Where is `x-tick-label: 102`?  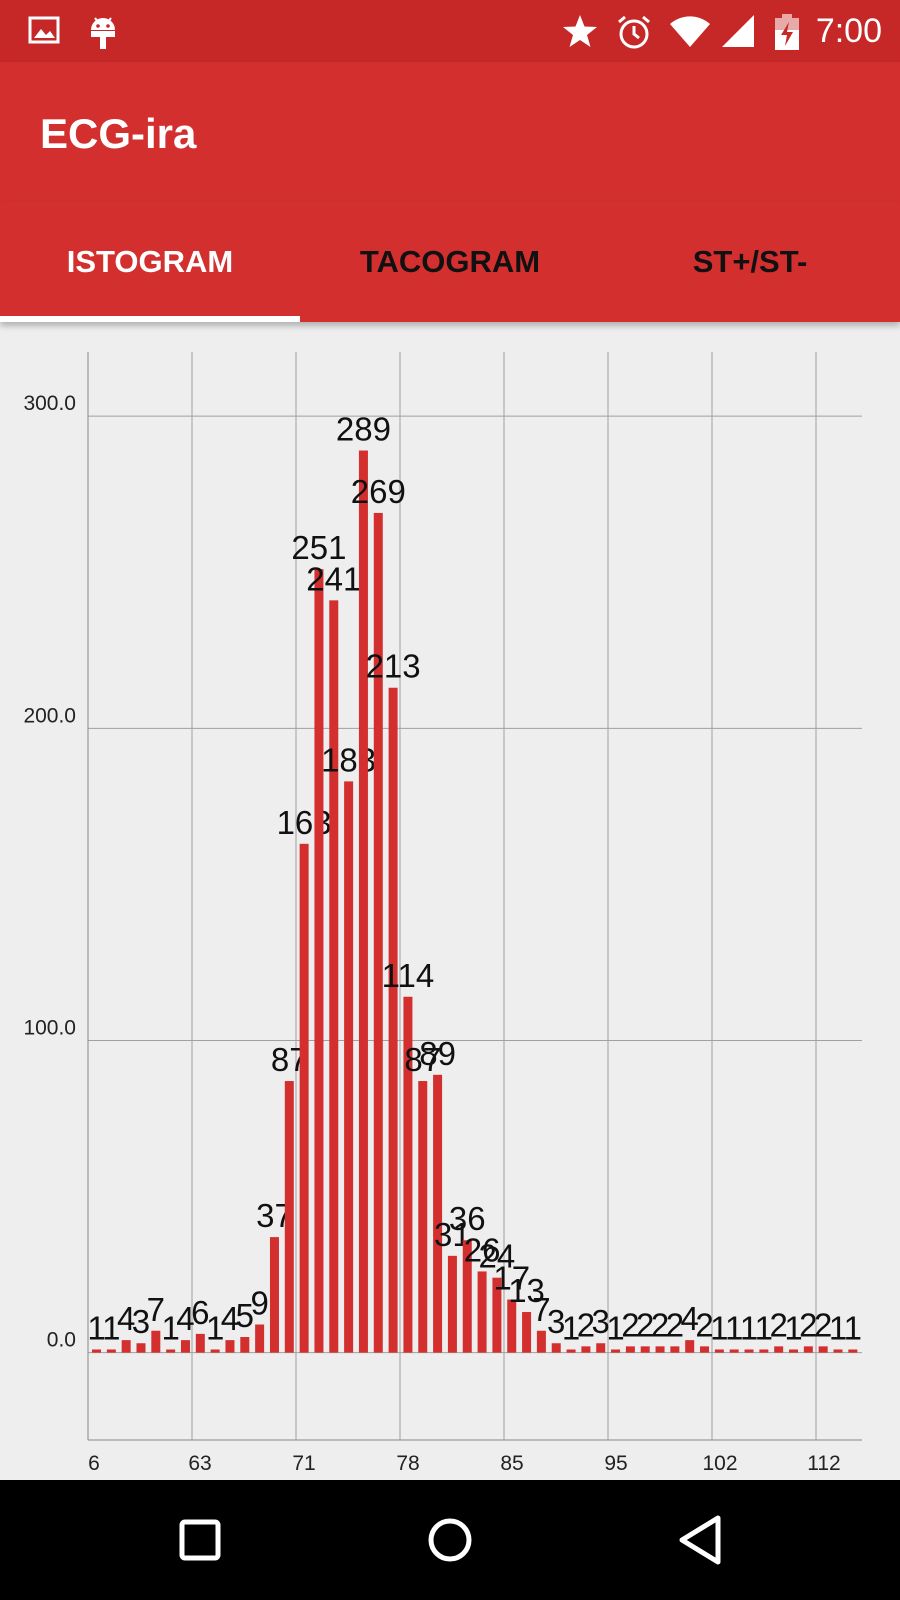 x-tick-label: 102 is located at coordinates (719, 1463).